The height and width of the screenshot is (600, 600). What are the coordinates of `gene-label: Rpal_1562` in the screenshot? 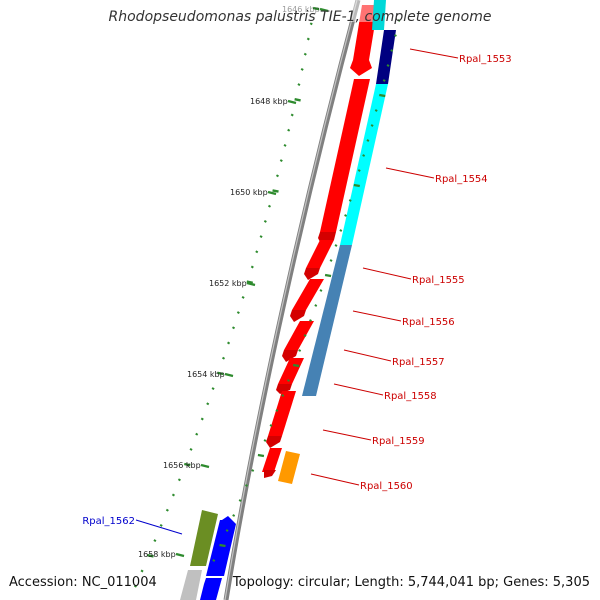 It's located at (108, 521).